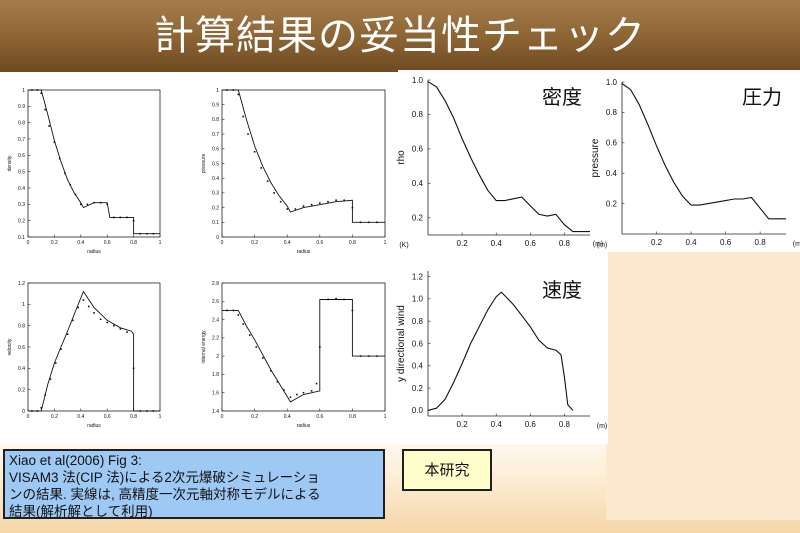 The width and height of the screenshot is (800, 533). What do you see at coordinates (254, 243) in the screenshot?
I see `x-tick-label: 0.2` at bounding box center [254, 243].